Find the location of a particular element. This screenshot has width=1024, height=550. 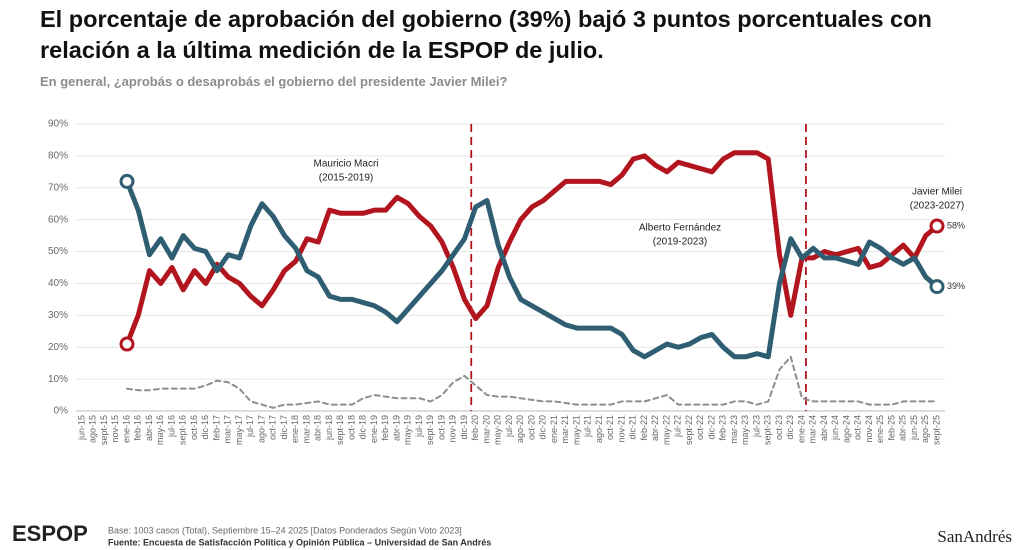

x-tick-label: oct-19 is located at coordinates (441, 427).